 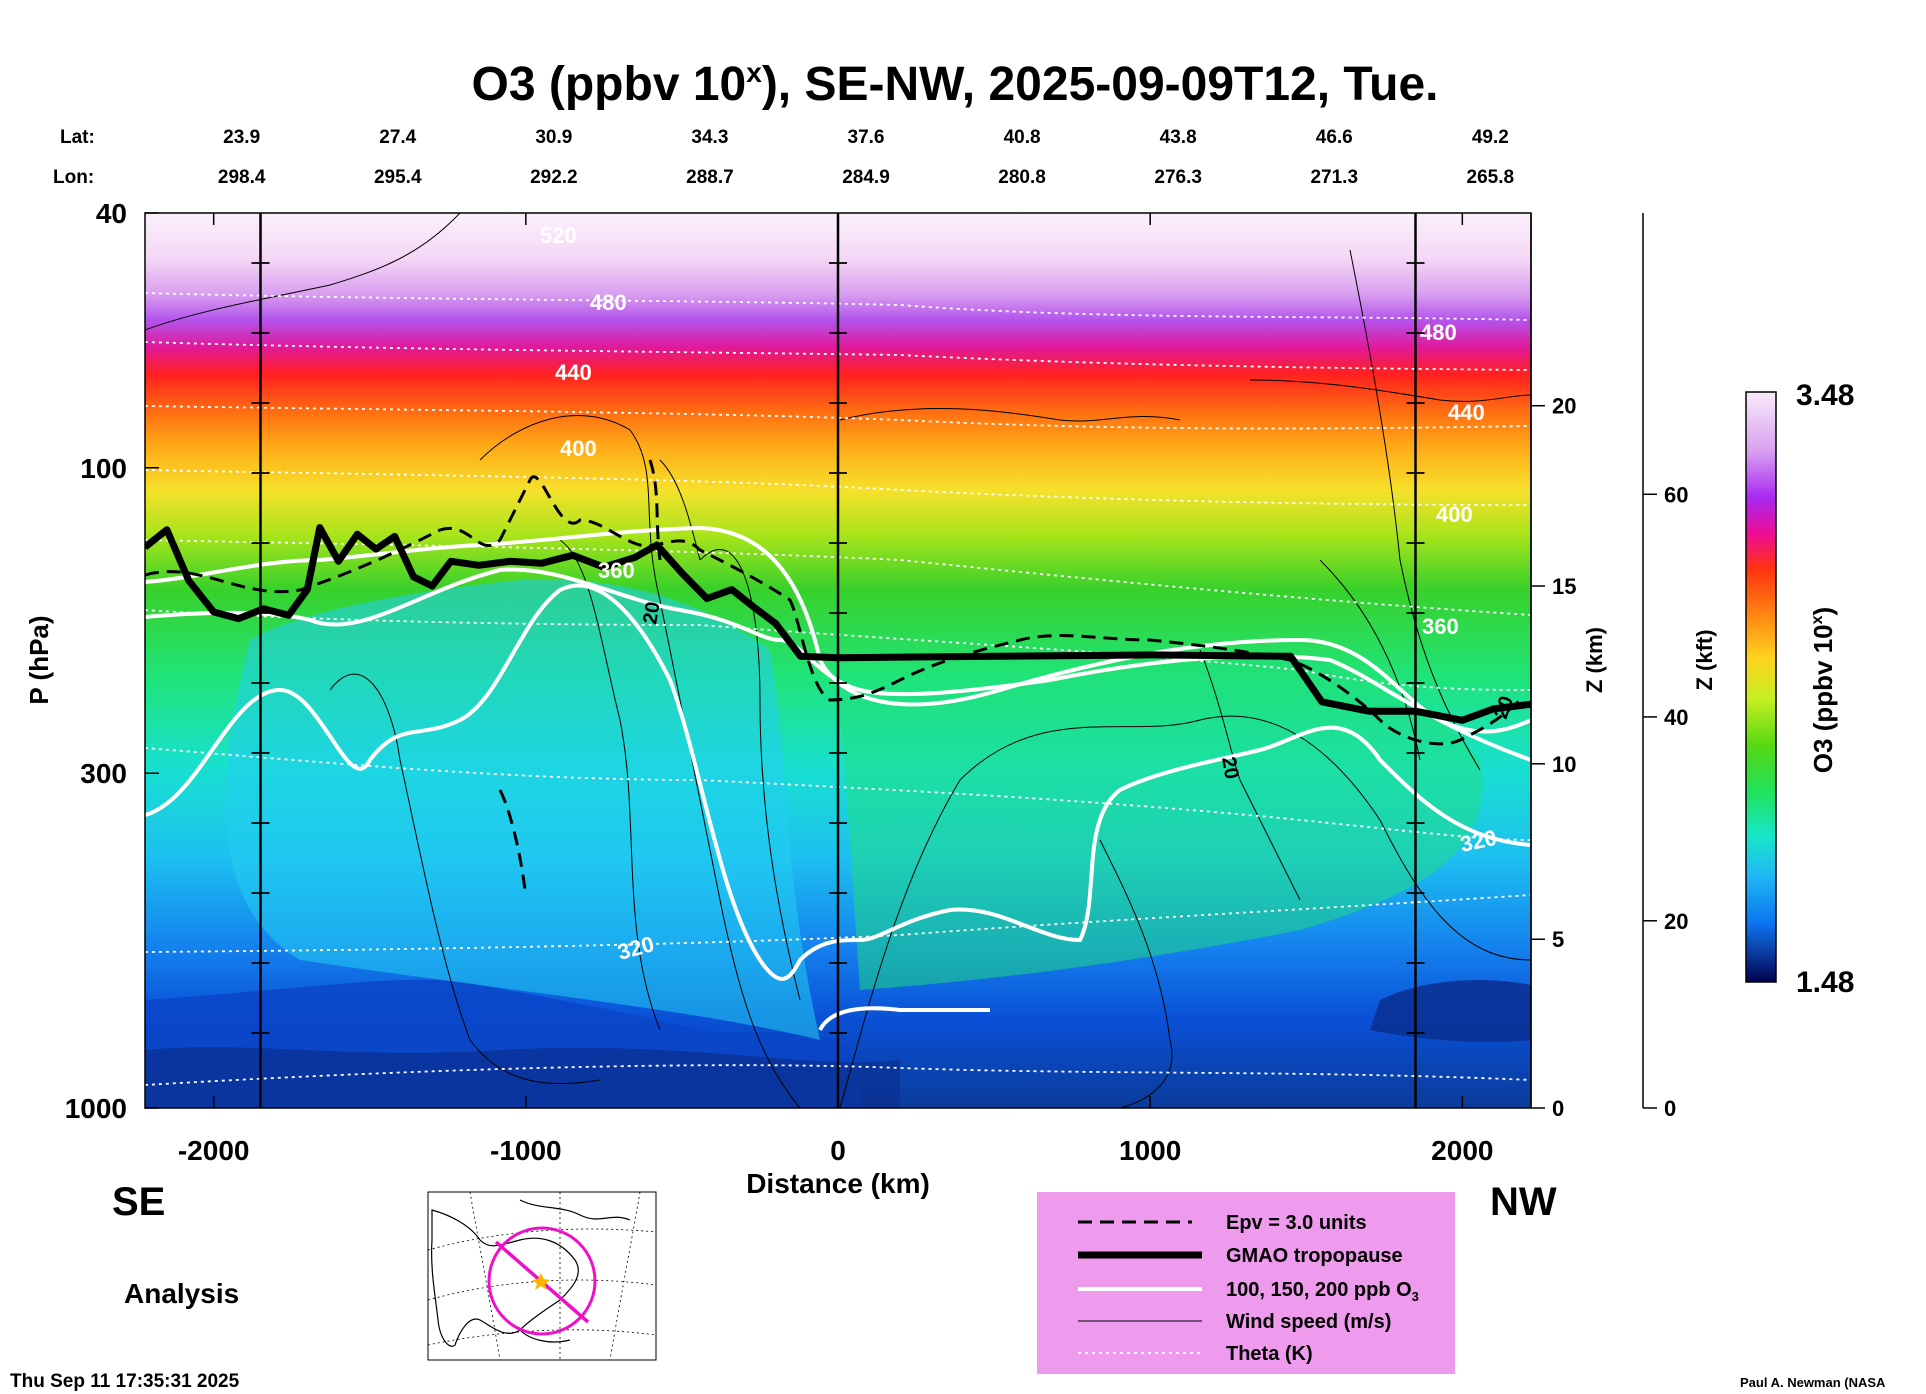 I want to click on z-km-tick-label: 20, so click(x=1564, y=406).